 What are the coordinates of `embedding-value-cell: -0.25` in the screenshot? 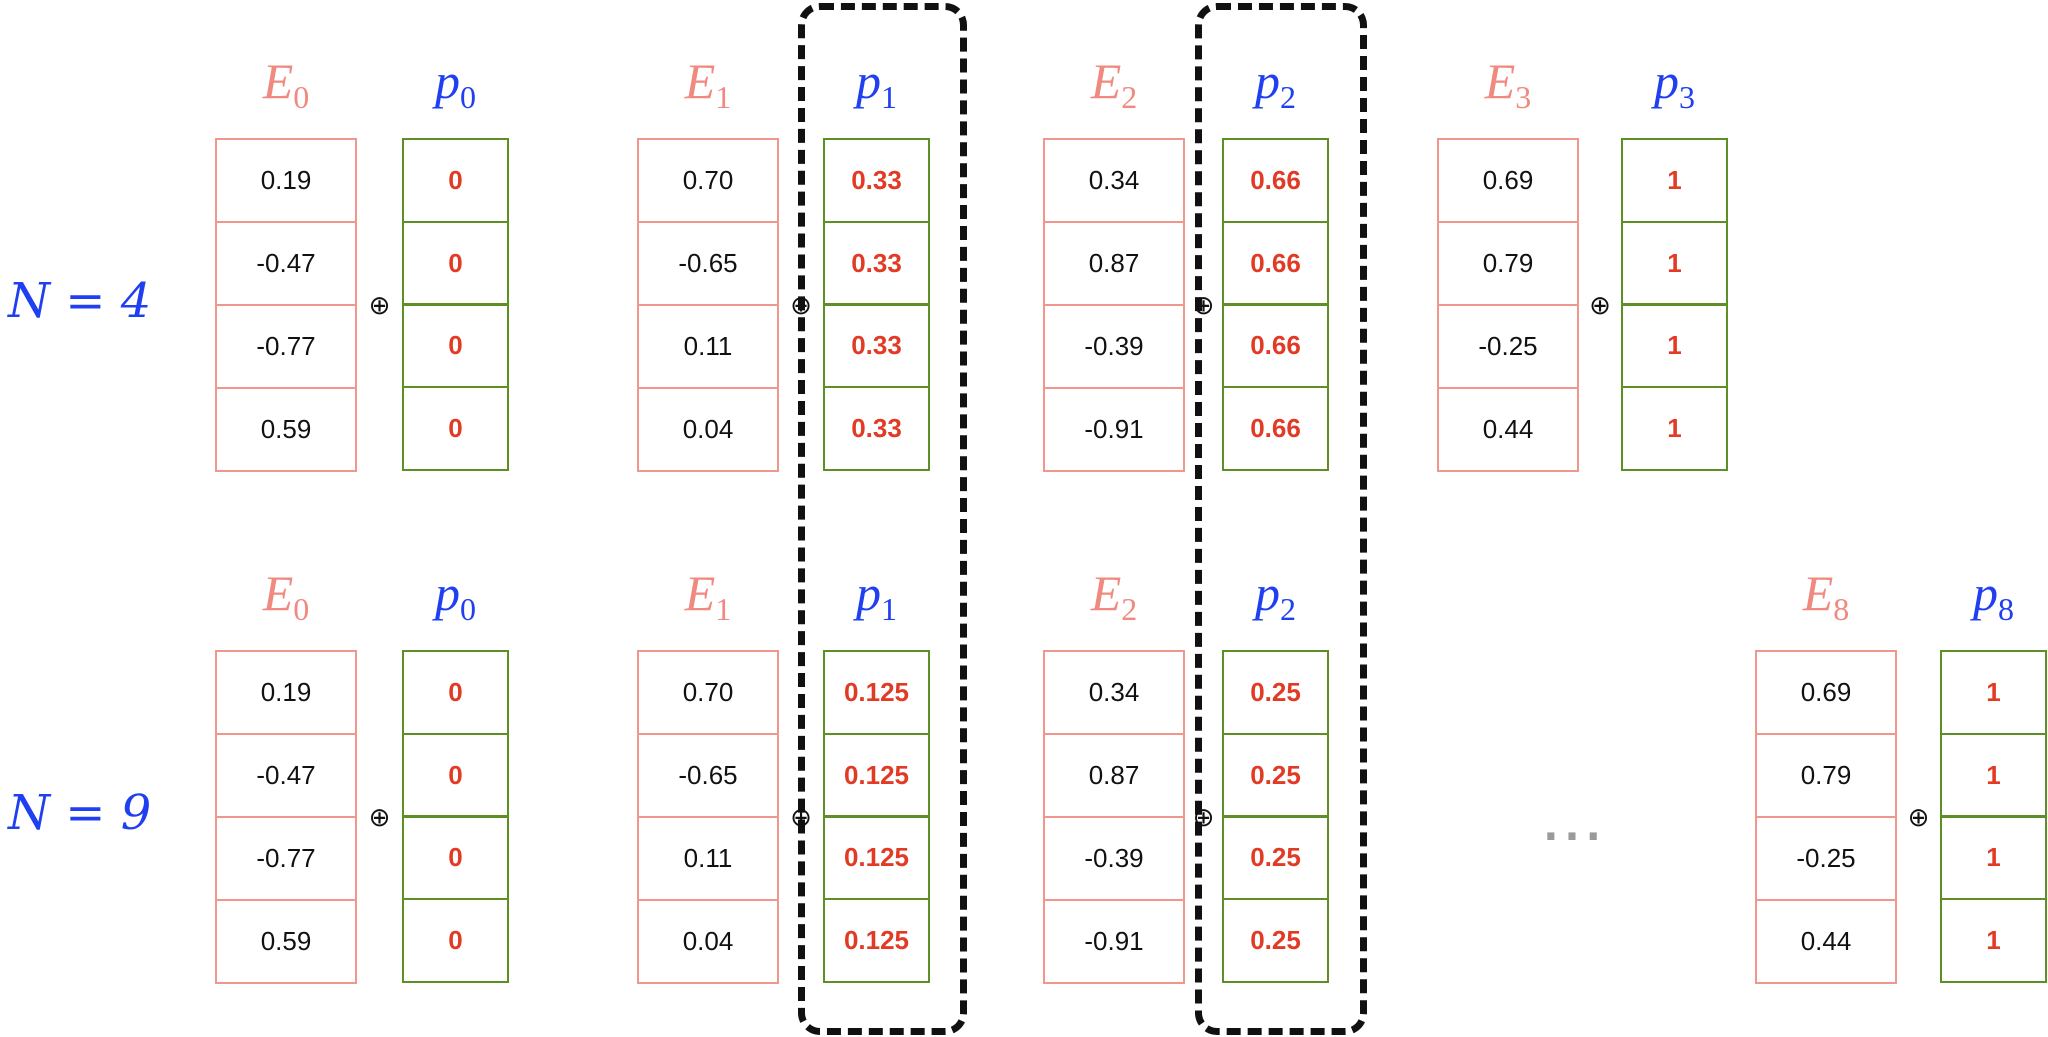 It's located at (1826, 858).